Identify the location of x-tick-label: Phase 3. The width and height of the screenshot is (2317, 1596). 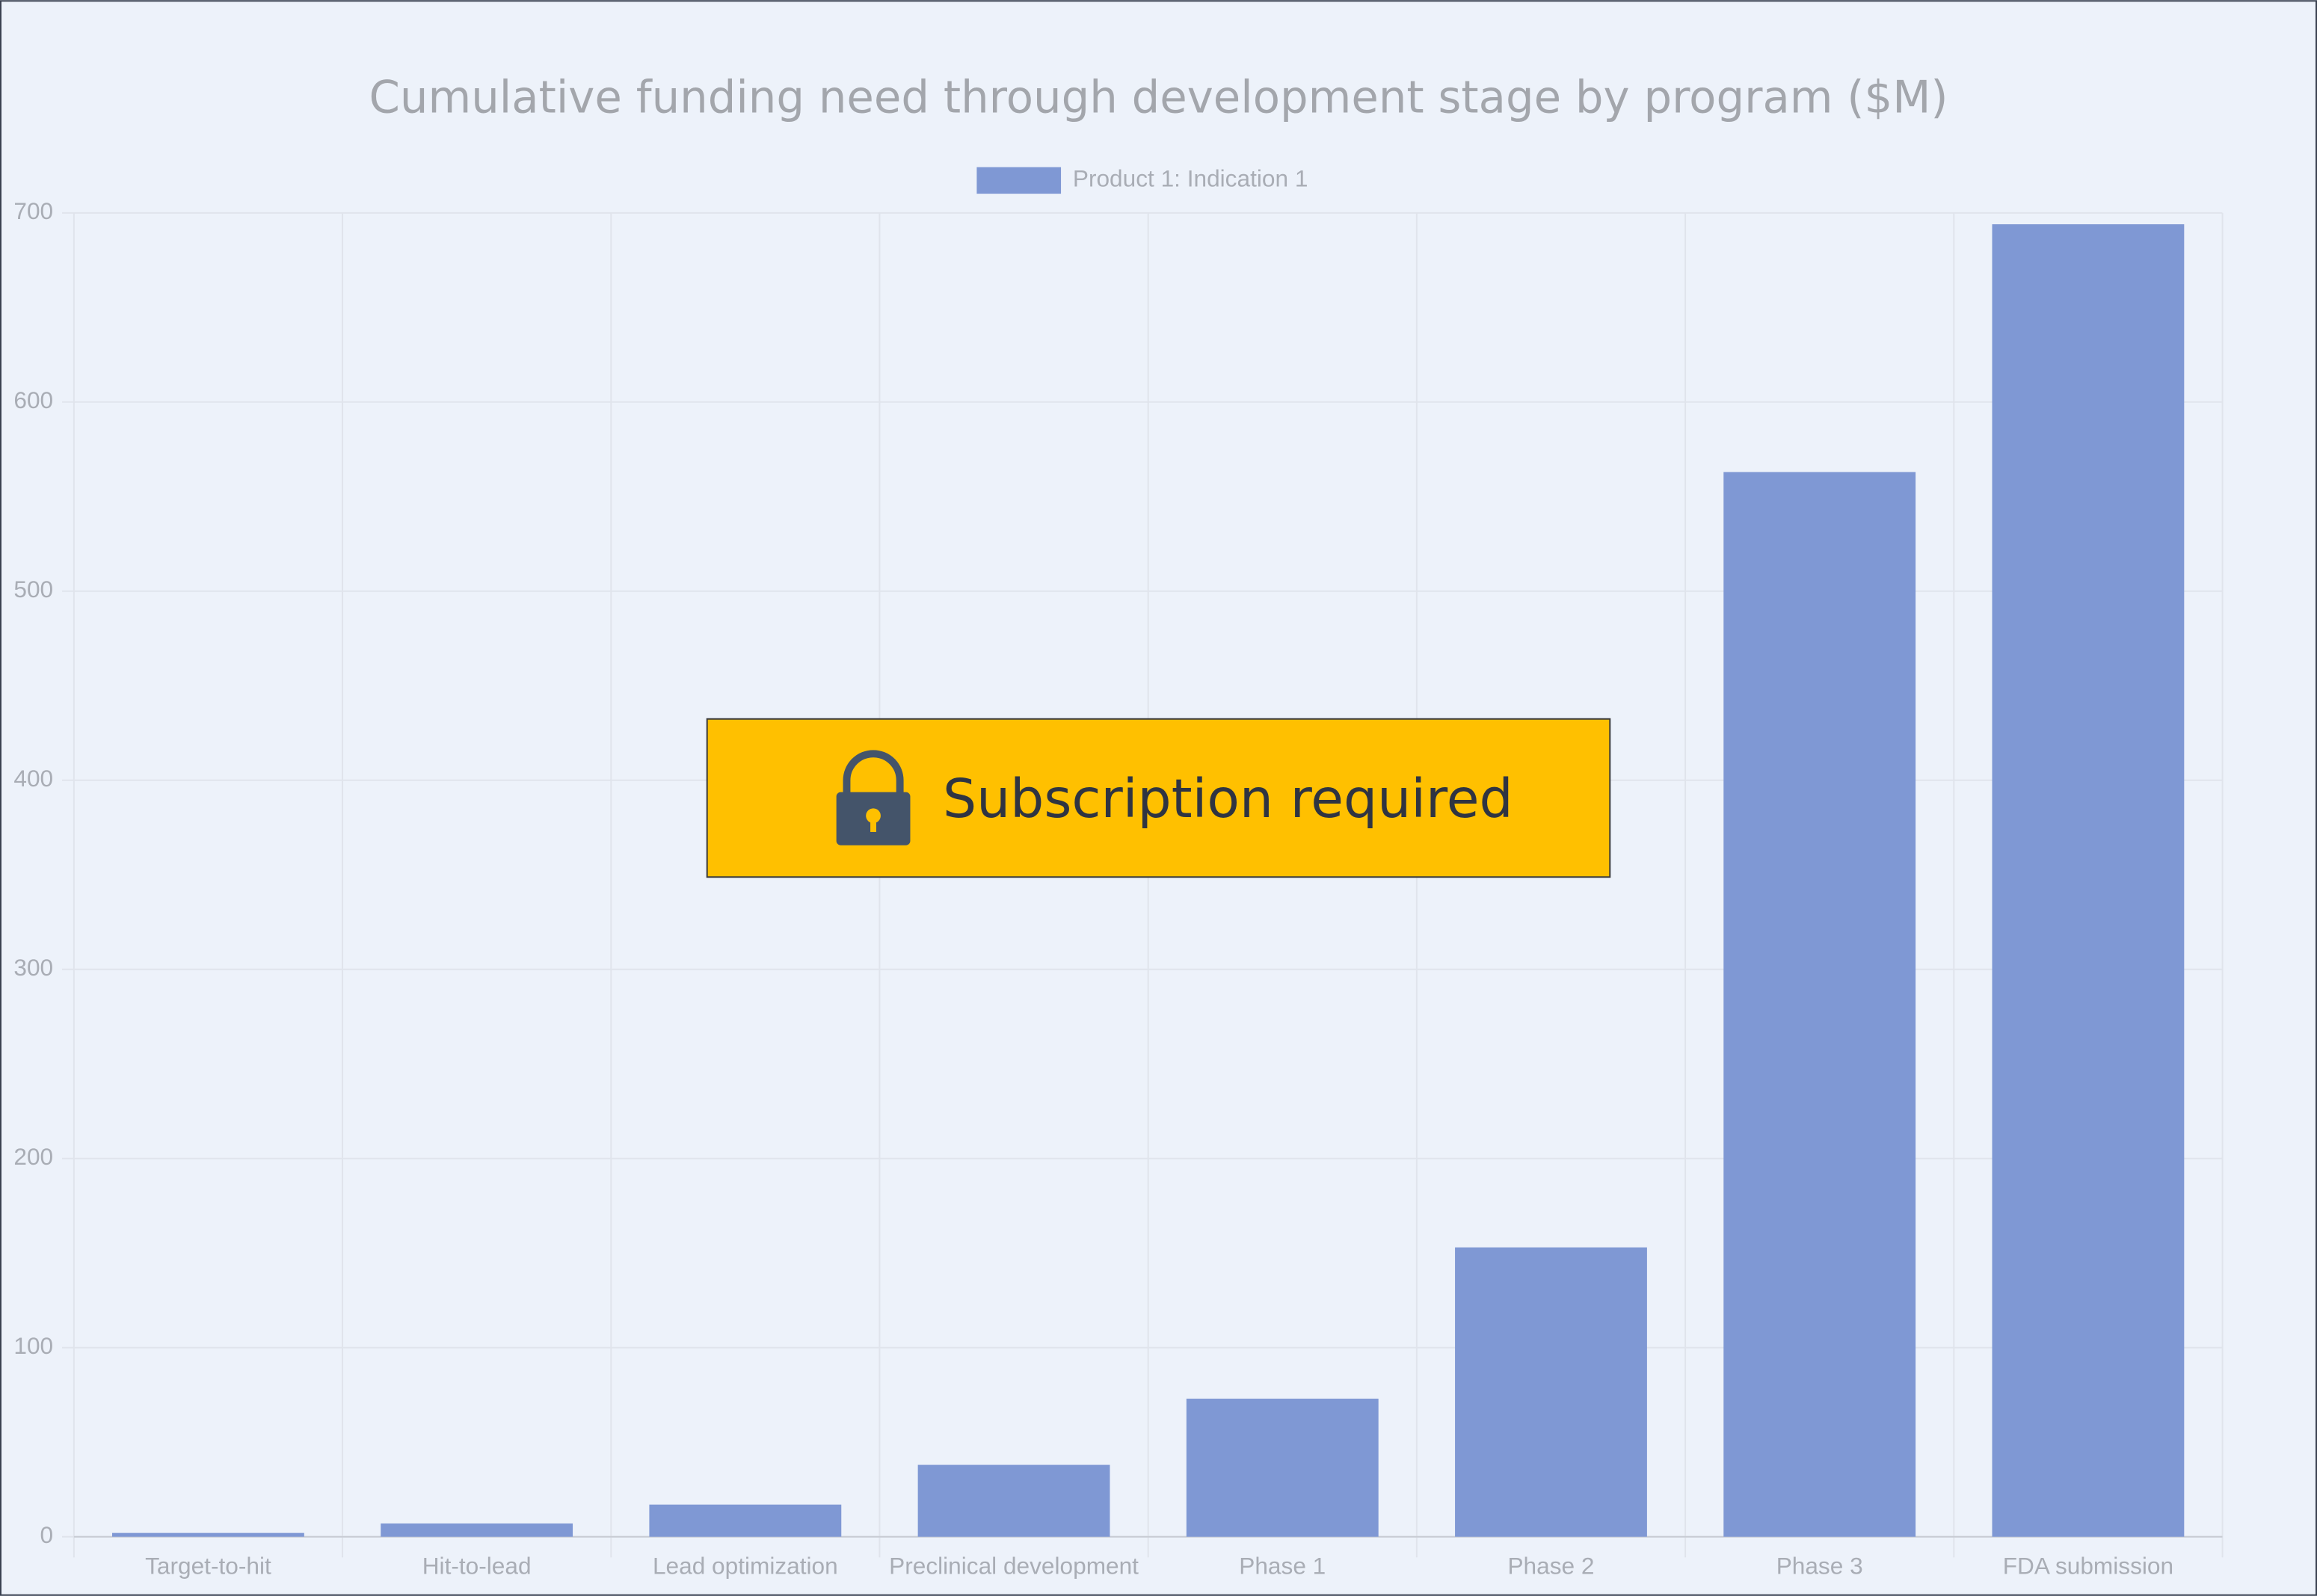
(1819, 1566).